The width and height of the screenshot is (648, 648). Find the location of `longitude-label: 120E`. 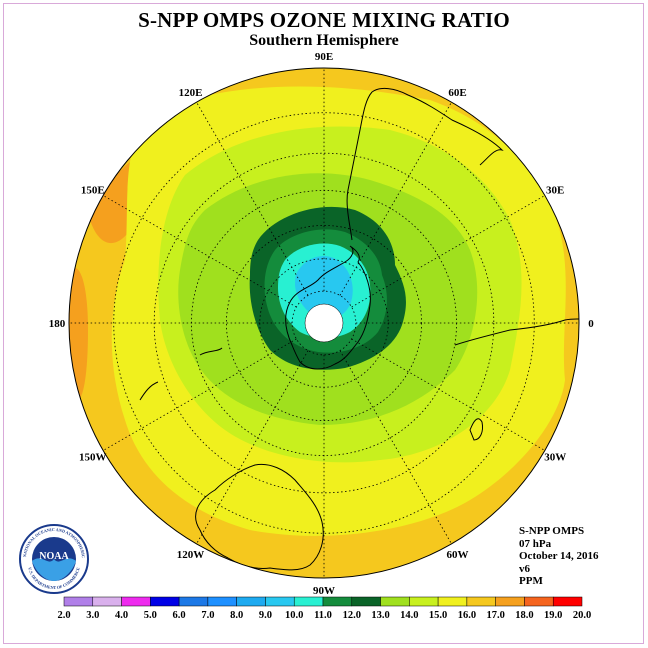

longitude-label: 120E is located at coordinates (191, 93).